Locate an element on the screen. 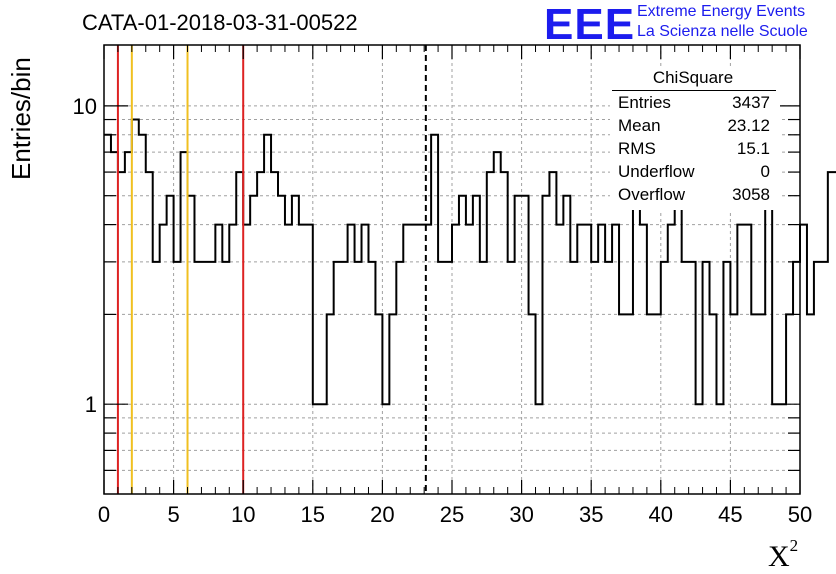 The height and width of the screenshot is (574, 836). stats-value: 23.12 is located at coordinates (748, 125).